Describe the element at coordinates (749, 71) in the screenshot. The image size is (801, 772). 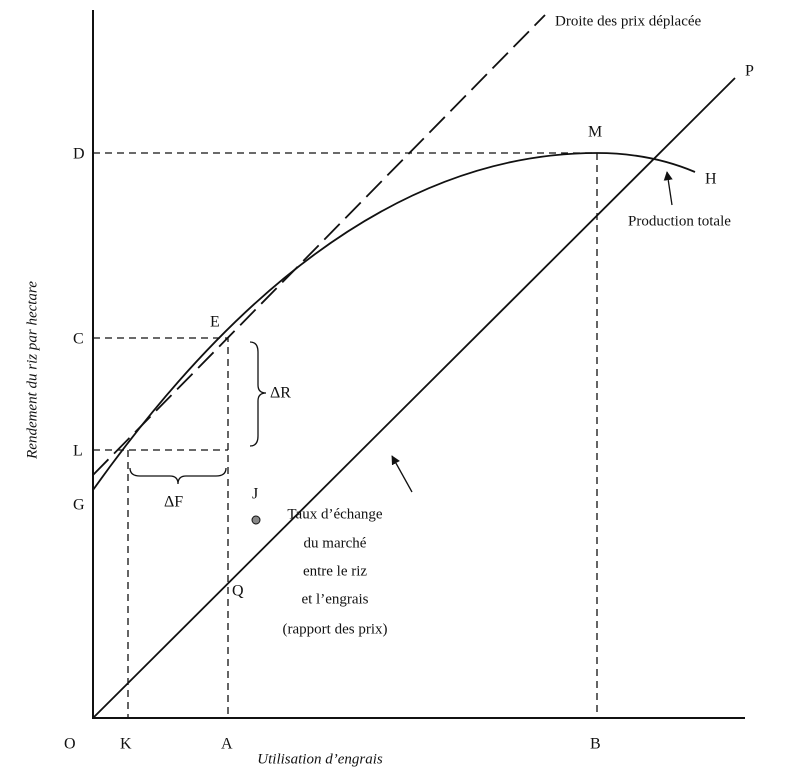
I see `point-label: P` at that location.